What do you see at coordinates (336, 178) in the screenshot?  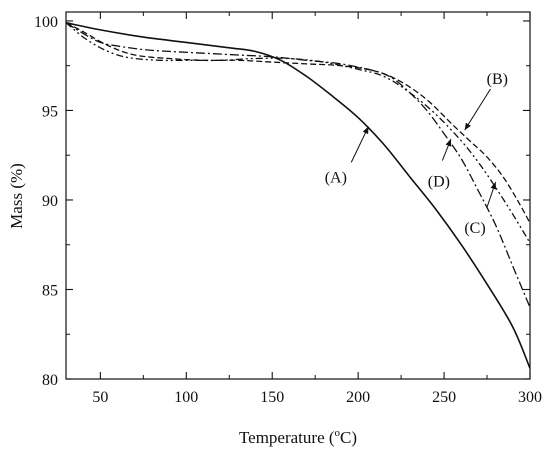 I see `curve-label: (A)` at bounding box center [336, 178].